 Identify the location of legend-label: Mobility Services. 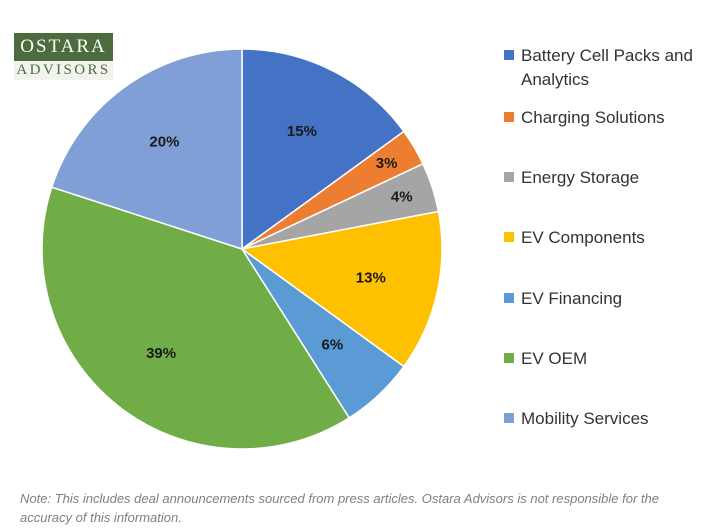
(585, 418).